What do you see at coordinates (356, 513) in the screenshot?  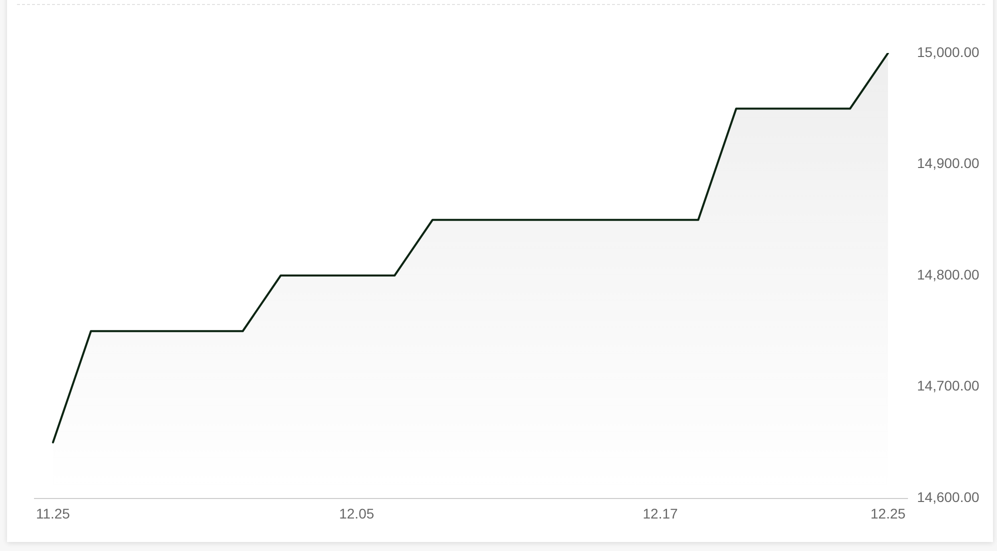 I see `x-tick-label: 12.05` at bounding box center [356, 513].